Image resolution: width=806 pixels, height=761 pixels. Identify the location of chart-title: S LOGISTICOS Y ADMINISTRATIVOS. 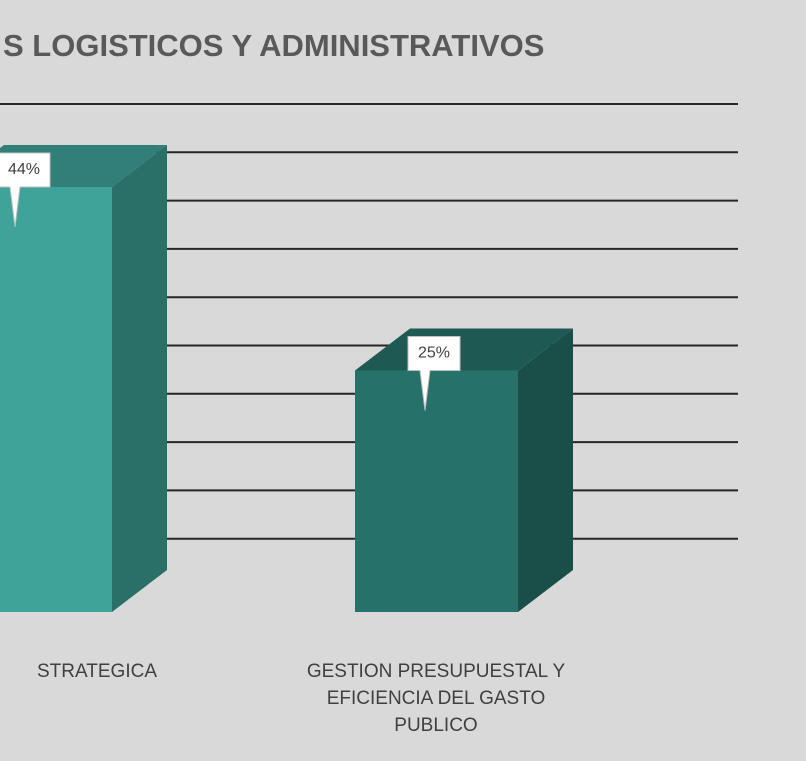
(273, 45).